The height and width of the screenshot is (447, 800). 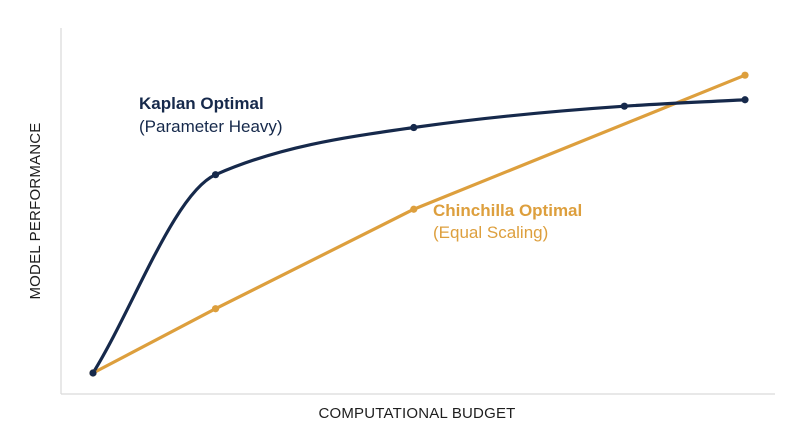 What do you see at coordinates (35, 210) in the screenshot?
I see `y-axis-label: MODEL PERFORMANCE` at bounding box center [35, 210].